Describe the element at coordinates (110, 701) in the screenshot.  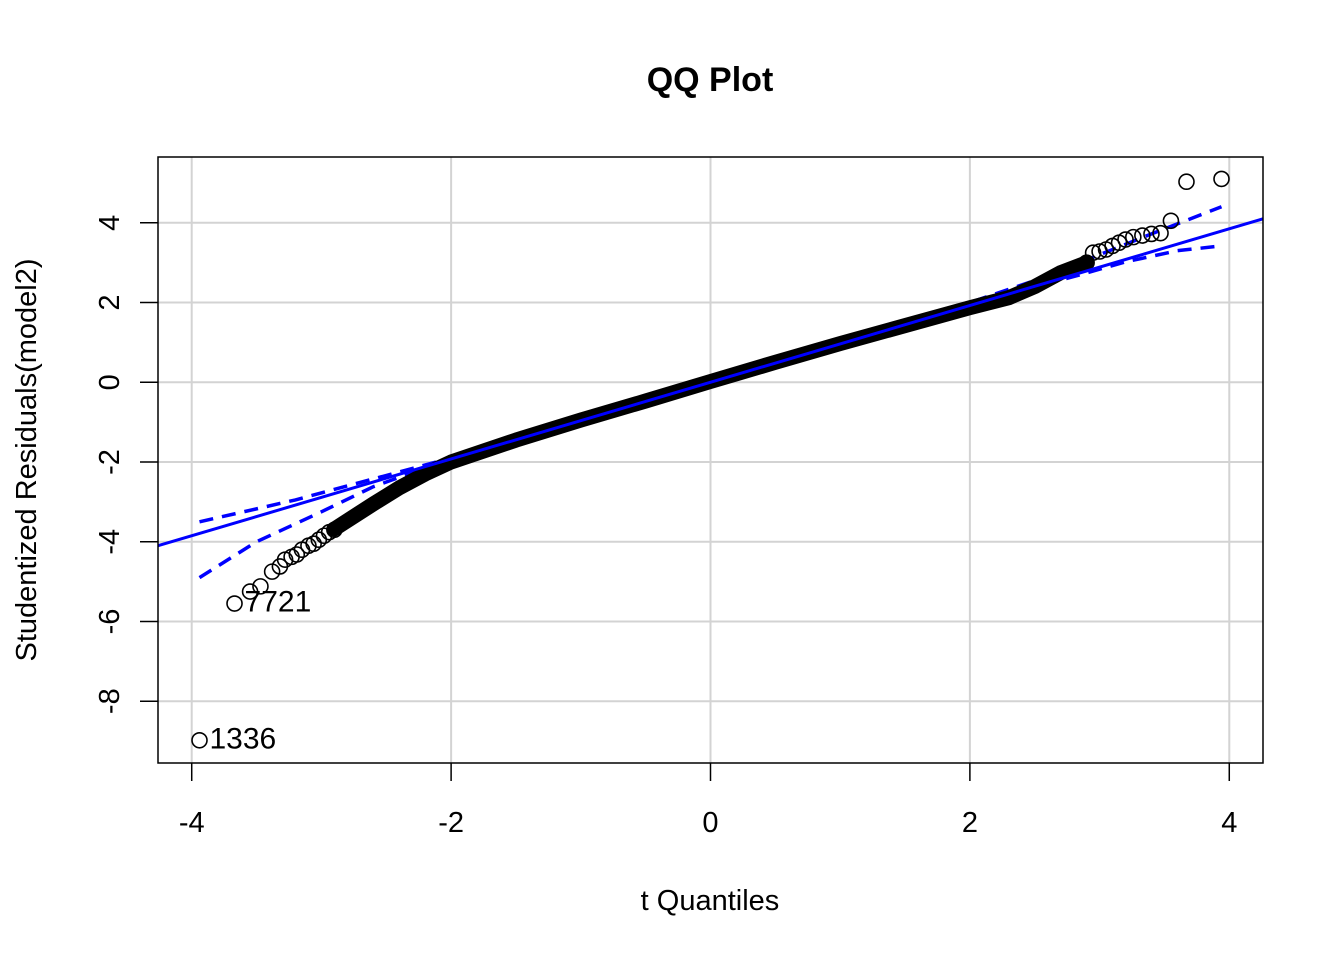
I see `y-tick-label: -8` at that location.